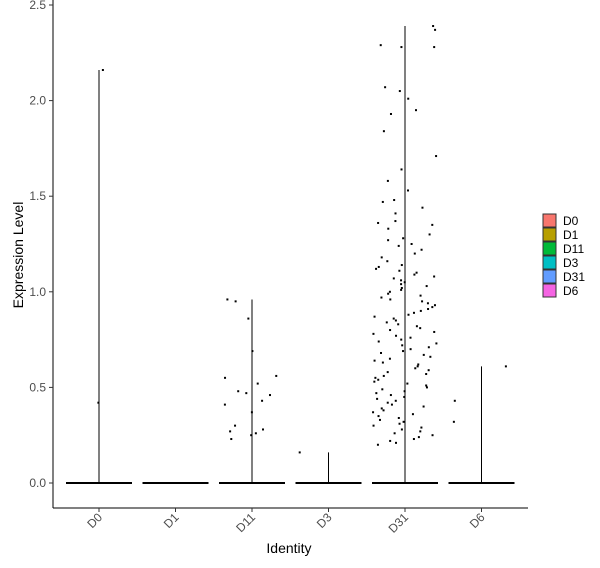  Describe the element at coordinates (573, 249) in the screenshot. I see `legend-label-D11: D11` at that location.